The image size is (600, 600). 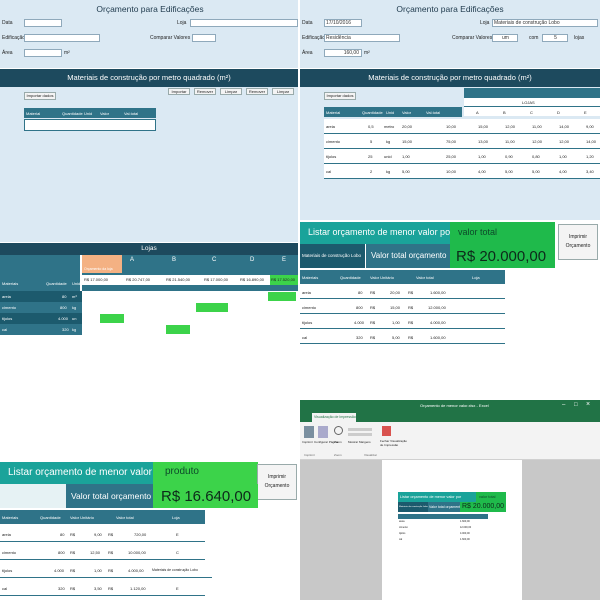 I want to click on page-setup-icon, so click(x=323, y=432).